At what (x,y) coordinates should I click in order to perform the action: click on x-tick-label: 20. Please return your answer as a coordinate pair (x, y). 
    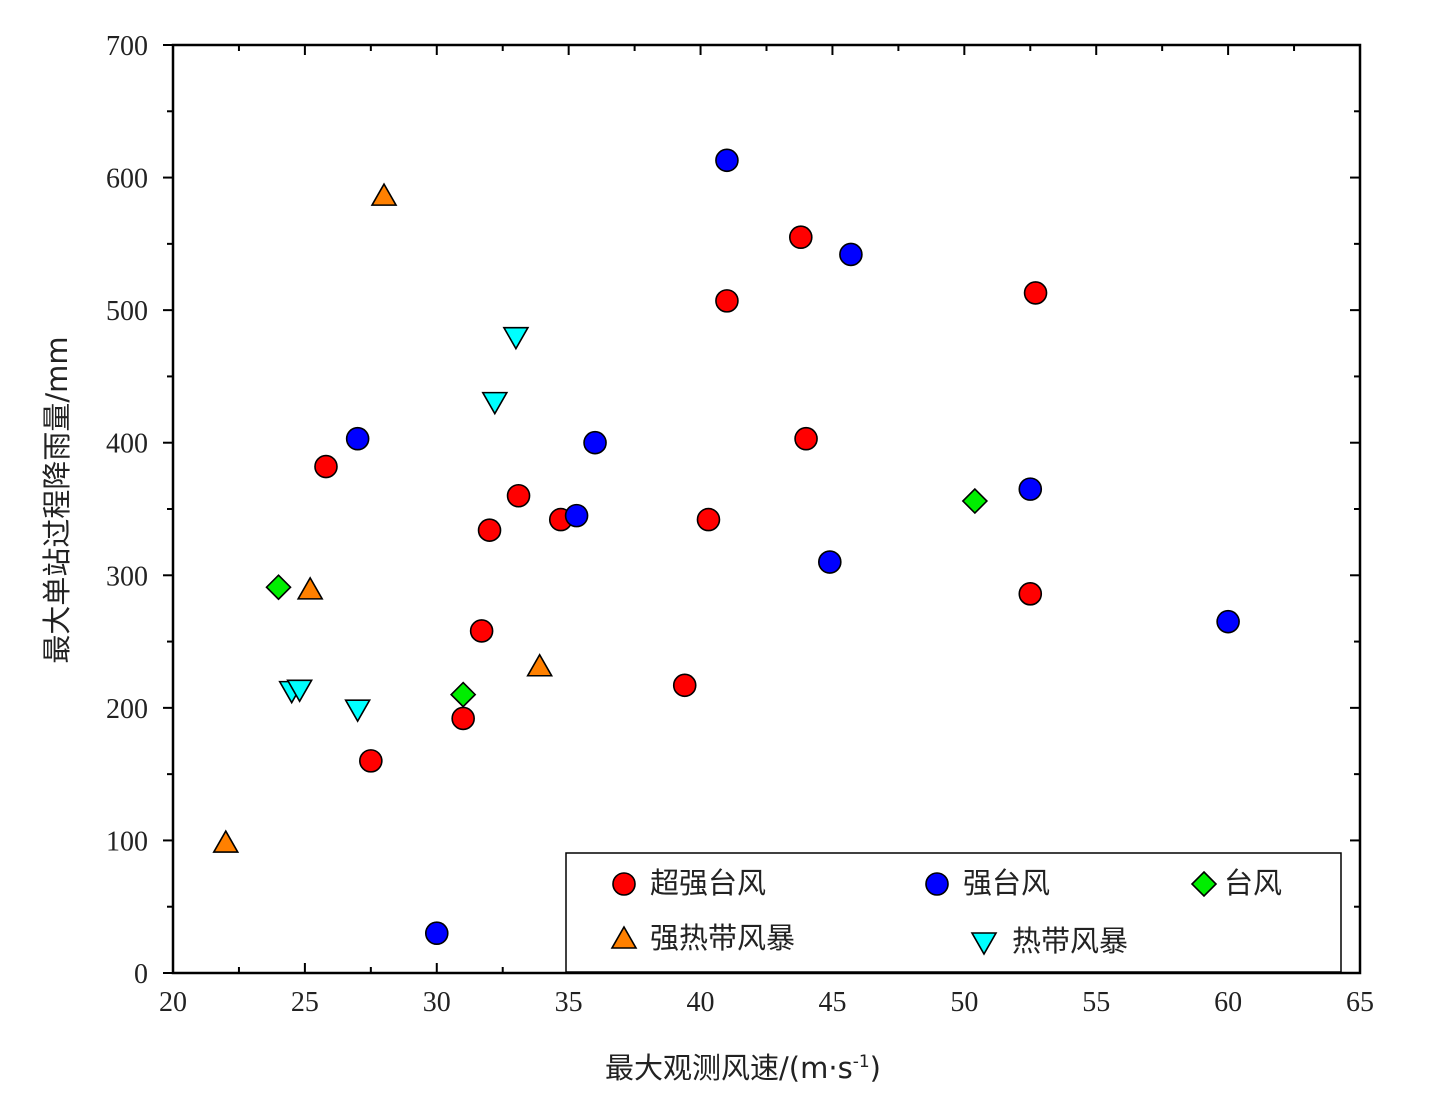
    Looking at the image, I should click on (173, 1002).